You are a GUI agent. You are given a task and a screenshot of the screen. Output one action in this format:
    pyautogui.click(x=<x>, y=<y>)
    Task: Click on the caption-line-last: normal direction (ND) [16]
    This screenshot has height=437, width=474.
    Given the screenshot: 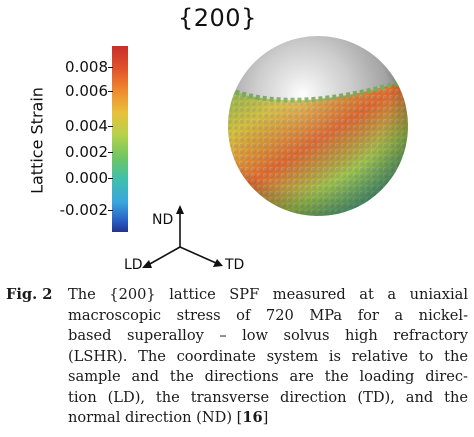 What is the action you would take?
    pyautogui.click(x=268, y=418)
    